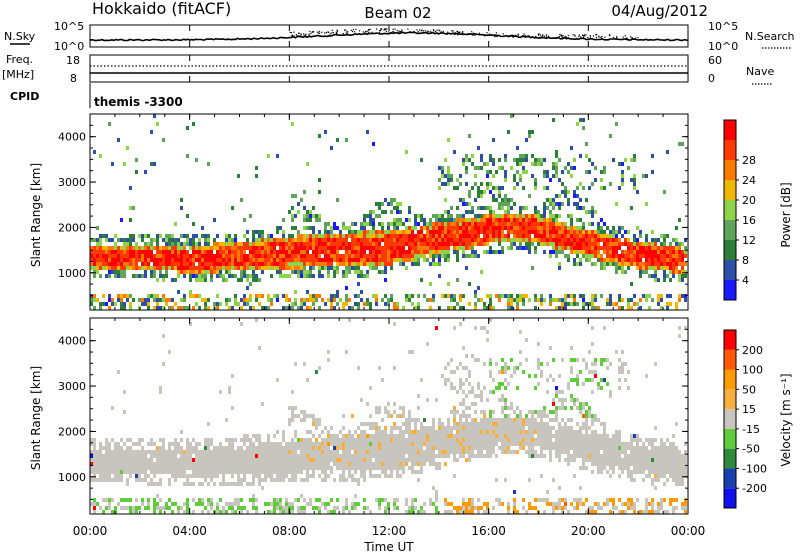  I want to click on colorbar-tick-label: 100, so click(752, 370).